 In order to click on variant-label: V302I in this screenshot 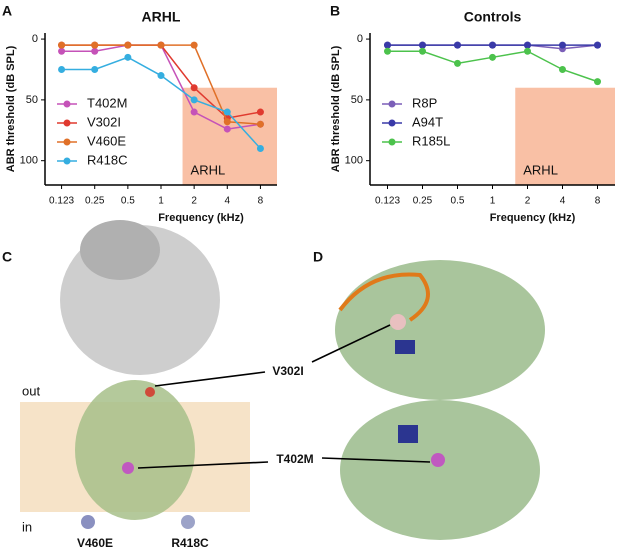, I will do `click(287, 371)`.